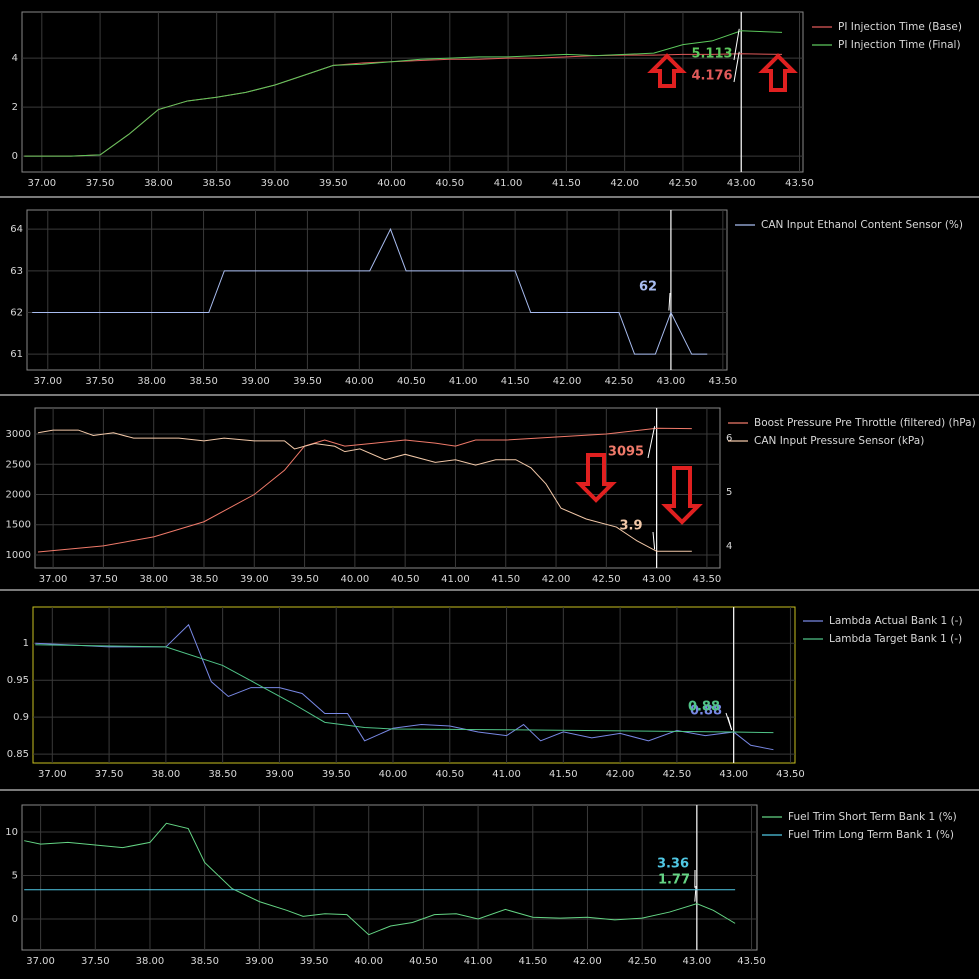 This screenshot has width=979, height=979. I want to click on y-tick-label: 4, so click(15, 58).